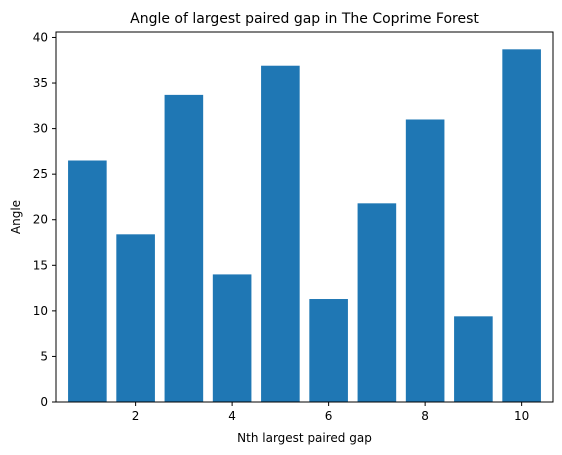 This screenshot has height=455, width=562. I want to click on x-axis-label: Nth largest paired gap, so click(304, 438).